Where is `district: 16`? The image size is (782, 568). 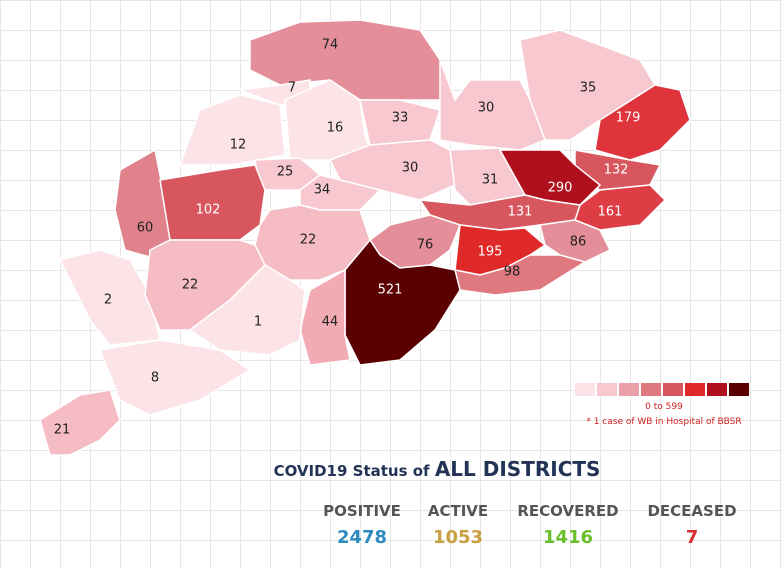
district: 16 is located at coordinates (327, 120).